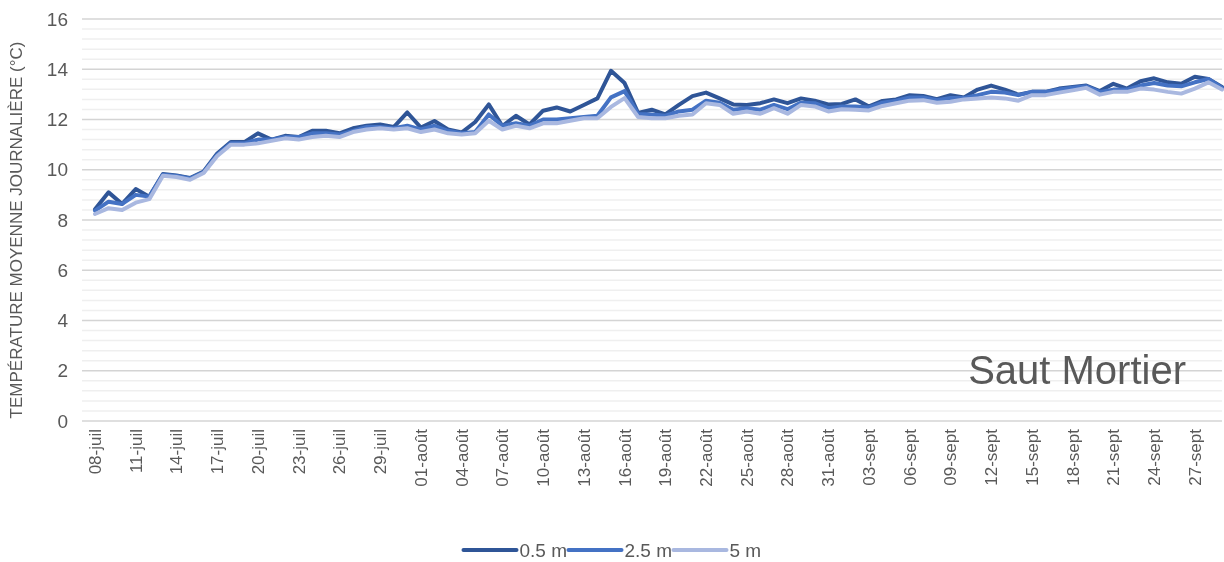 Image resolution: width=1224 pixels, height=562 pixels. Describe the element at coordinates (218, 452) in the screenshot. I see `x-tick-label: 17-juil` at that location.